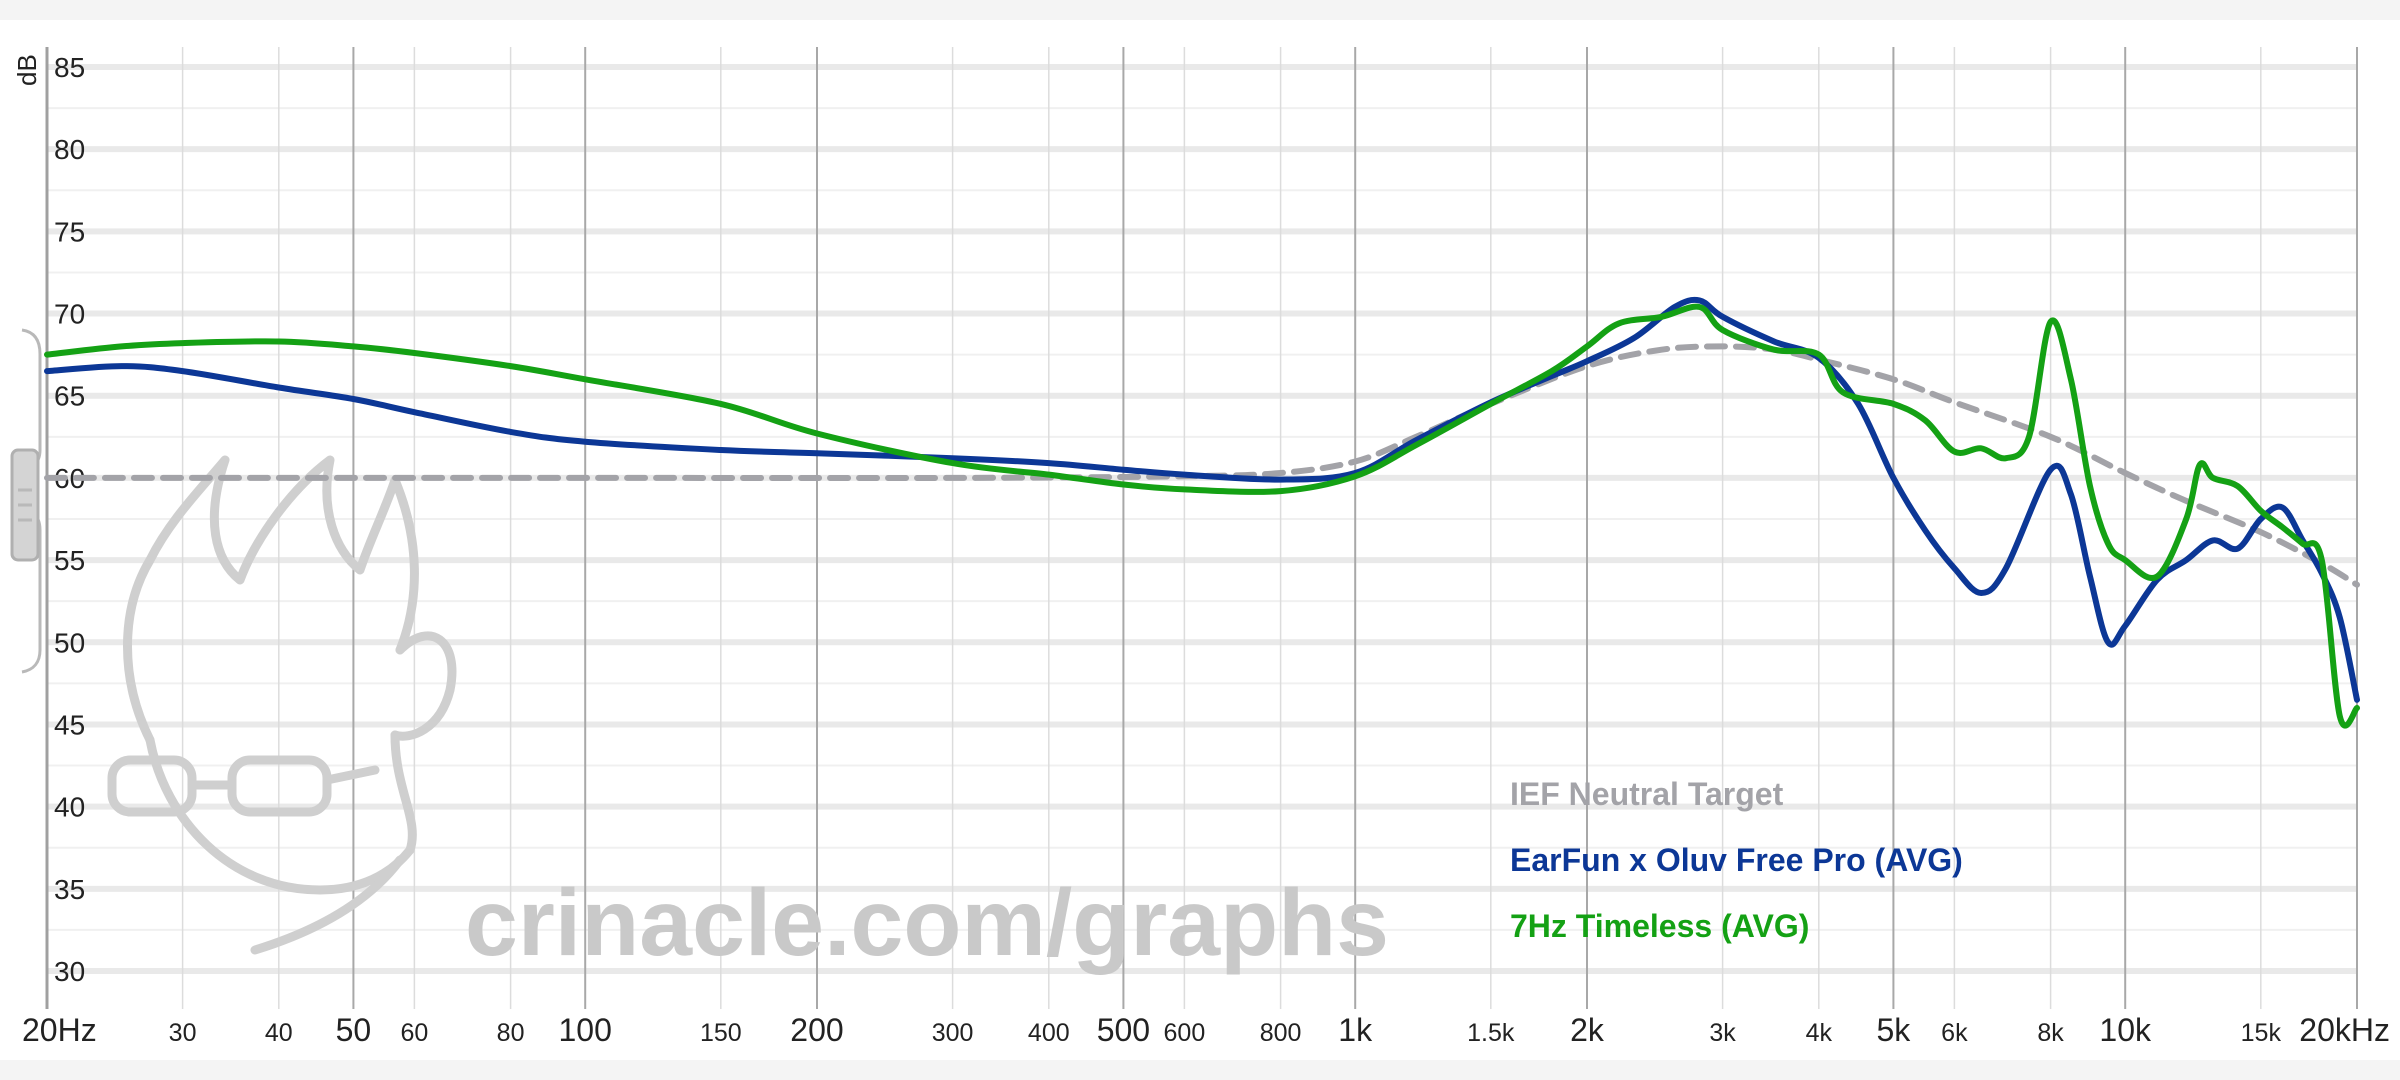  Describe the element at coordinates (27, 70) in the screenshot. I see `y-axis-label: dB` at that location.